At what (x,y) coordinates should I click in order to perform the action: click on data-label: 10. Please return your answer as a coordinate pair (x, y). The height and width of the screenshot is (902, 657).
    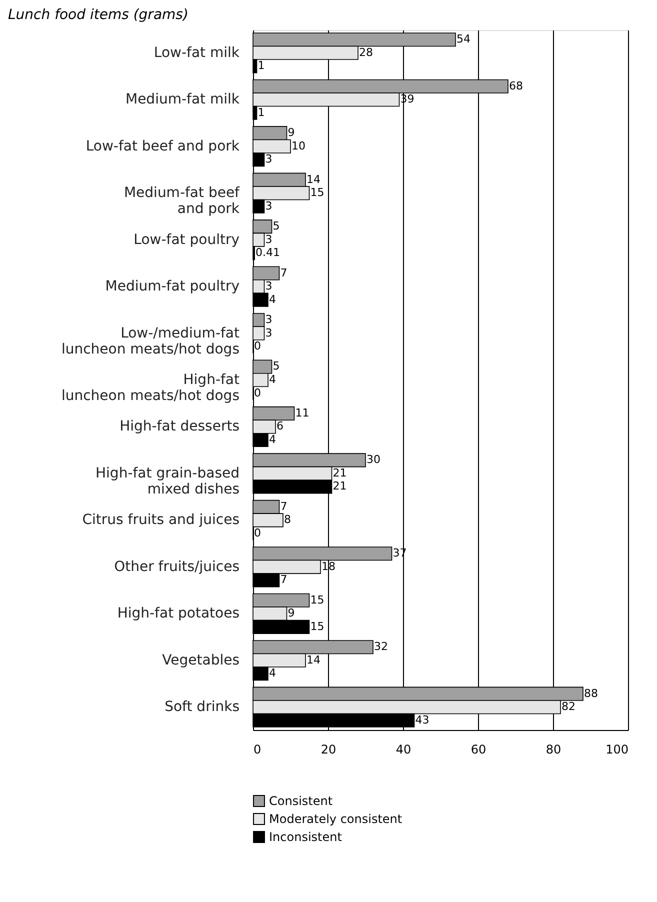
    Looking at the image, I should click on (299, 145).